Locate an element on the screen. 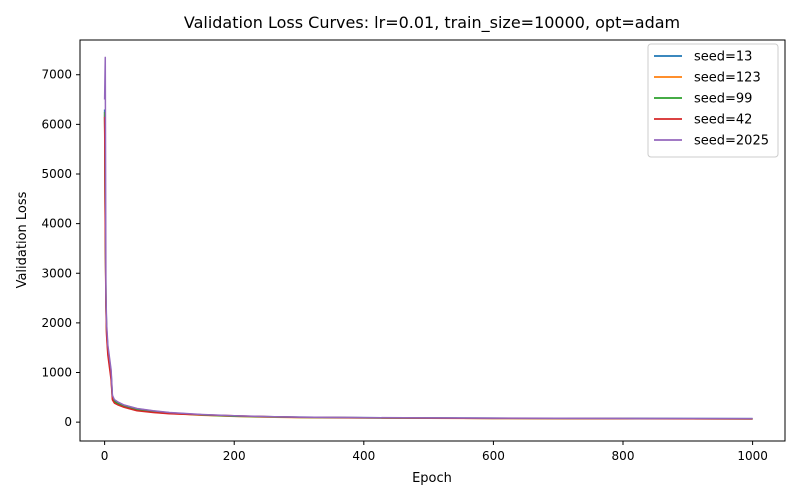 This screenshot has width=800, height=504. x-tick-label: 400 is located at coordinates (363, 456).